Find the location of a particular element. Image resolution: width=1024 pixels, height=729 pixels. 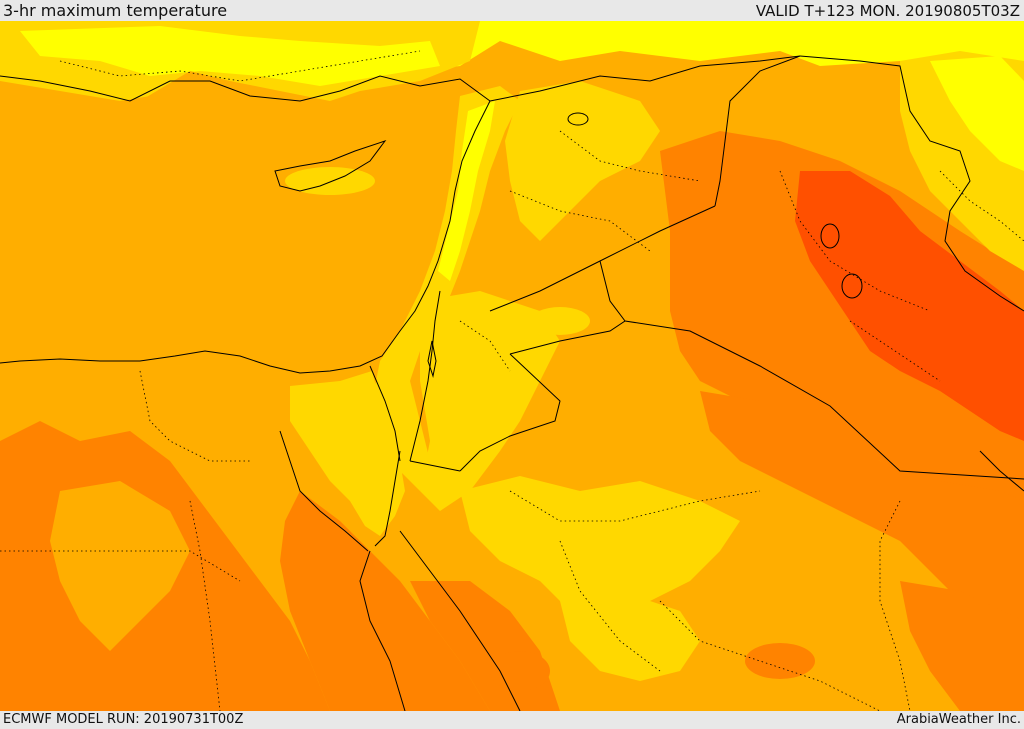

coastline-cyprus is located at coordinates (330, 166).